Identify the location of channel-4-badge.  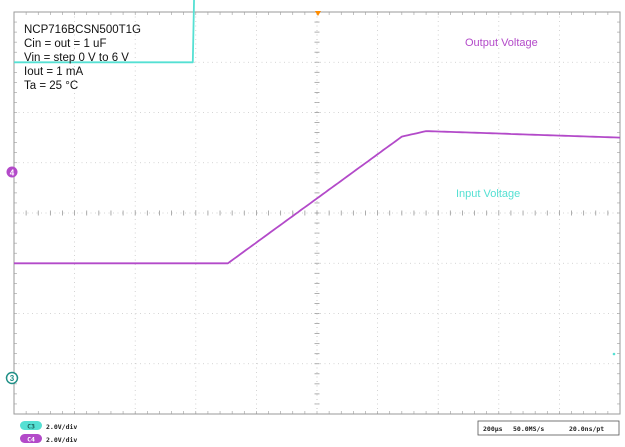
(31, 438).